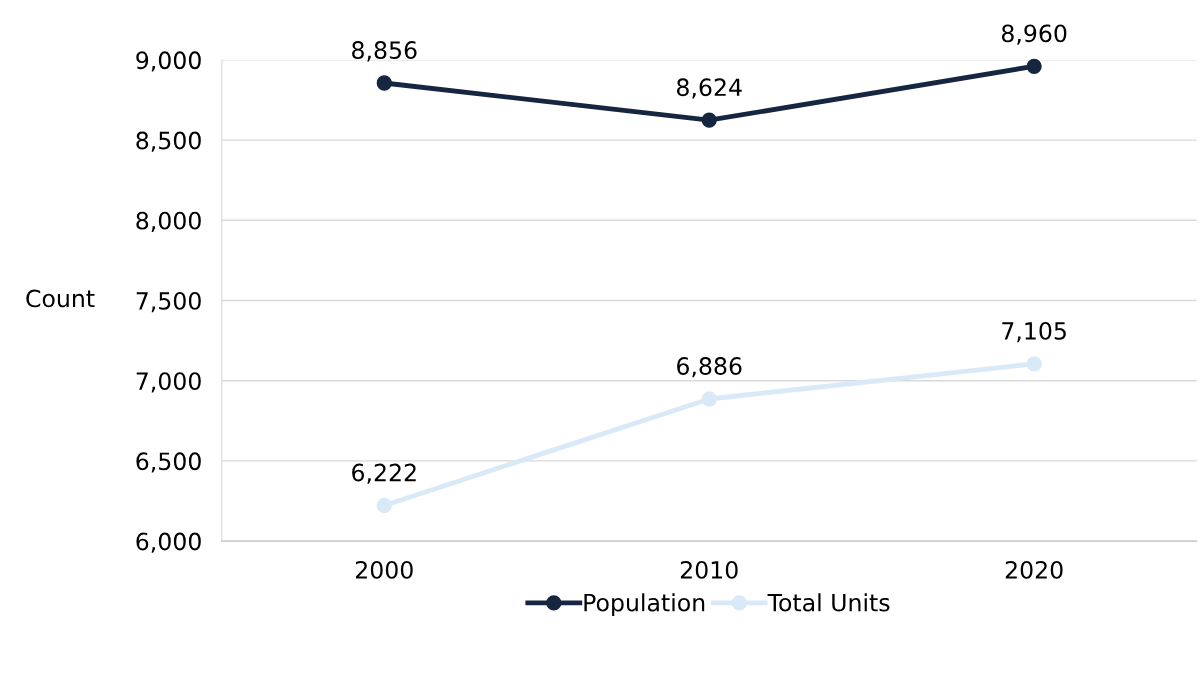 This screenshot has height=673, width=1199. I want to click on x-tick-label: 2010, so click(709, 569).